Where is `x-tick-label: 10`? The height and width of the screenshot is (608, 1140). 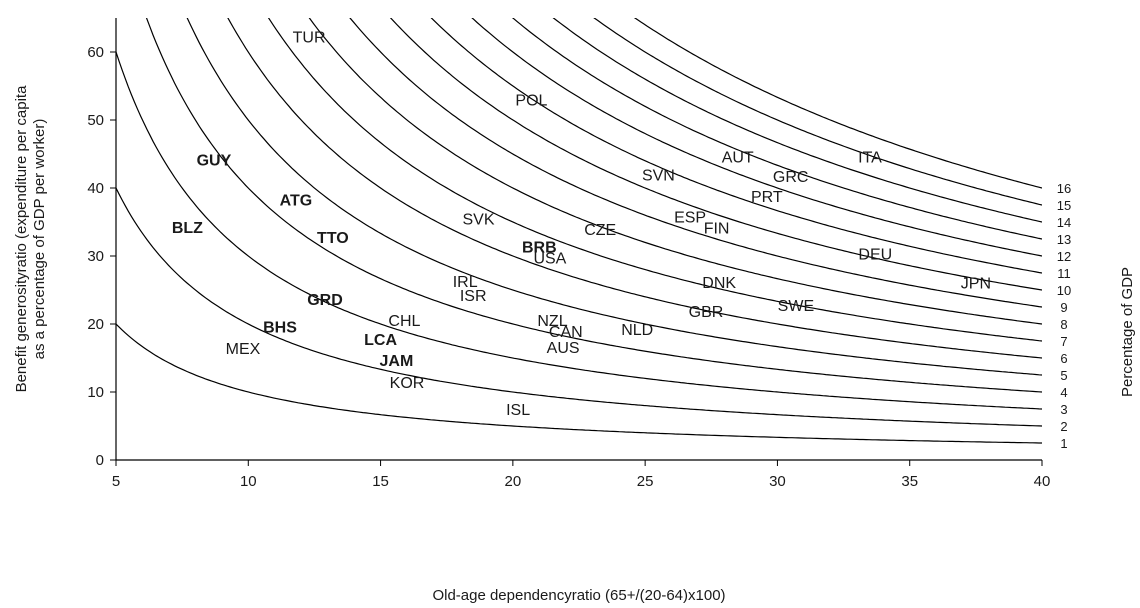
x-tick-label: 10 is located at coordinates (248, 481).